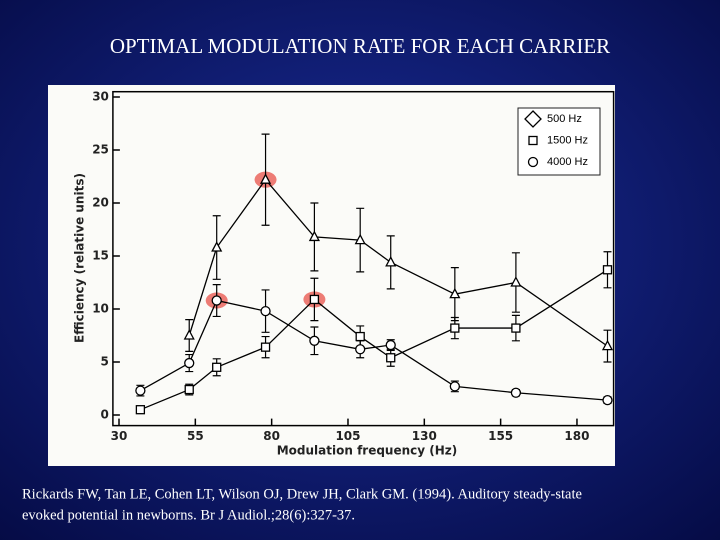 The width and height of the screenshot is (720, 540). I want to click on y-tick-label: 5, so click(105, 362).